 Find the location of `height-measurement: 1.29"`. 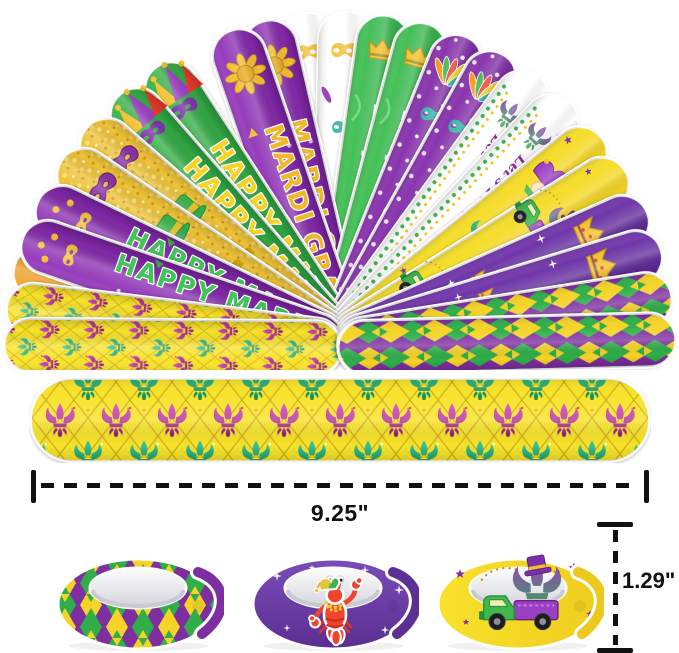

height-measurement: 1.29" is located at coordinates (637, 587).